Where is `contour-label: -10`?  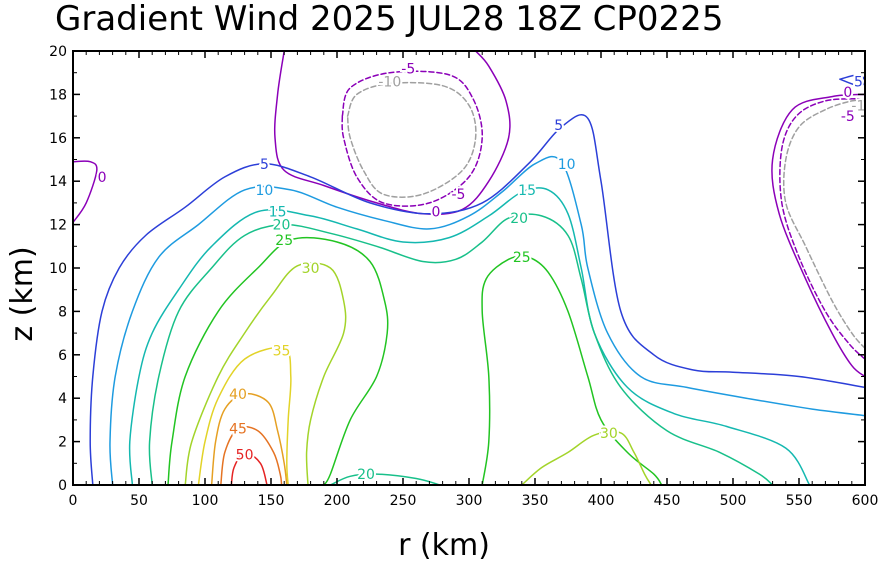
contour-label: -10 is located at coordinates (389, 82).